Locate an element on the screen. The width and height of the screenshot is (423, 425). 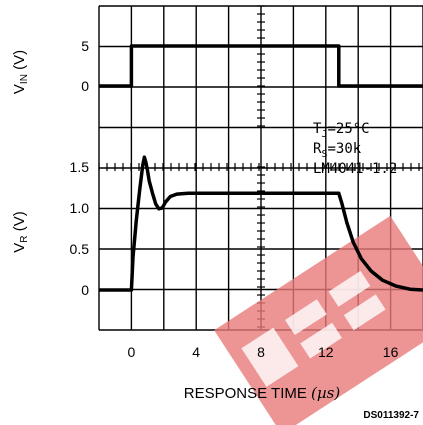
y-tick-label: 5 is located at coordinates (85, 46).